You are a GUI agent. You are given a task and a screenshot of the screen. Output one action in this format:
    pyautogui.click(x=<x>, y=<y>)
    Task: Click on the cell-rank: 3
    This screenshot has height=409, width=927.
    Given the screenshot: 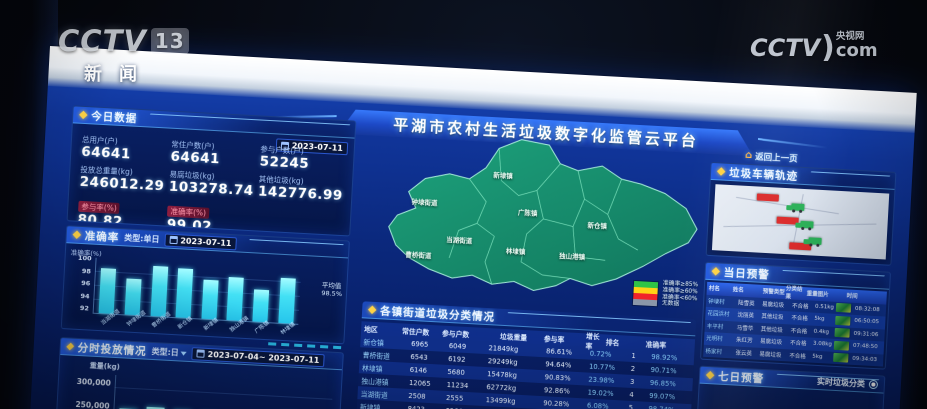 What is the action you would take?
    pyautogui.click(x=632, y=381)
    